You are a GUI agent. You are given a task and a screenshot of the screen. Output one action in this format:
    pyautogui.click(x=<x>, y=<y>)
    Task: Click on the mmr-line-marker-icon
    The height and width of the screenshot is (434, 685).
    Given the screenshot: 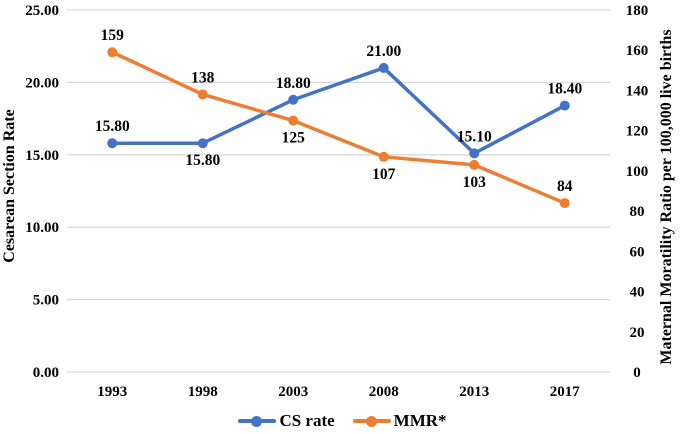 What is the action you would take?
    pyautogui.click(x=371, y=421)
    